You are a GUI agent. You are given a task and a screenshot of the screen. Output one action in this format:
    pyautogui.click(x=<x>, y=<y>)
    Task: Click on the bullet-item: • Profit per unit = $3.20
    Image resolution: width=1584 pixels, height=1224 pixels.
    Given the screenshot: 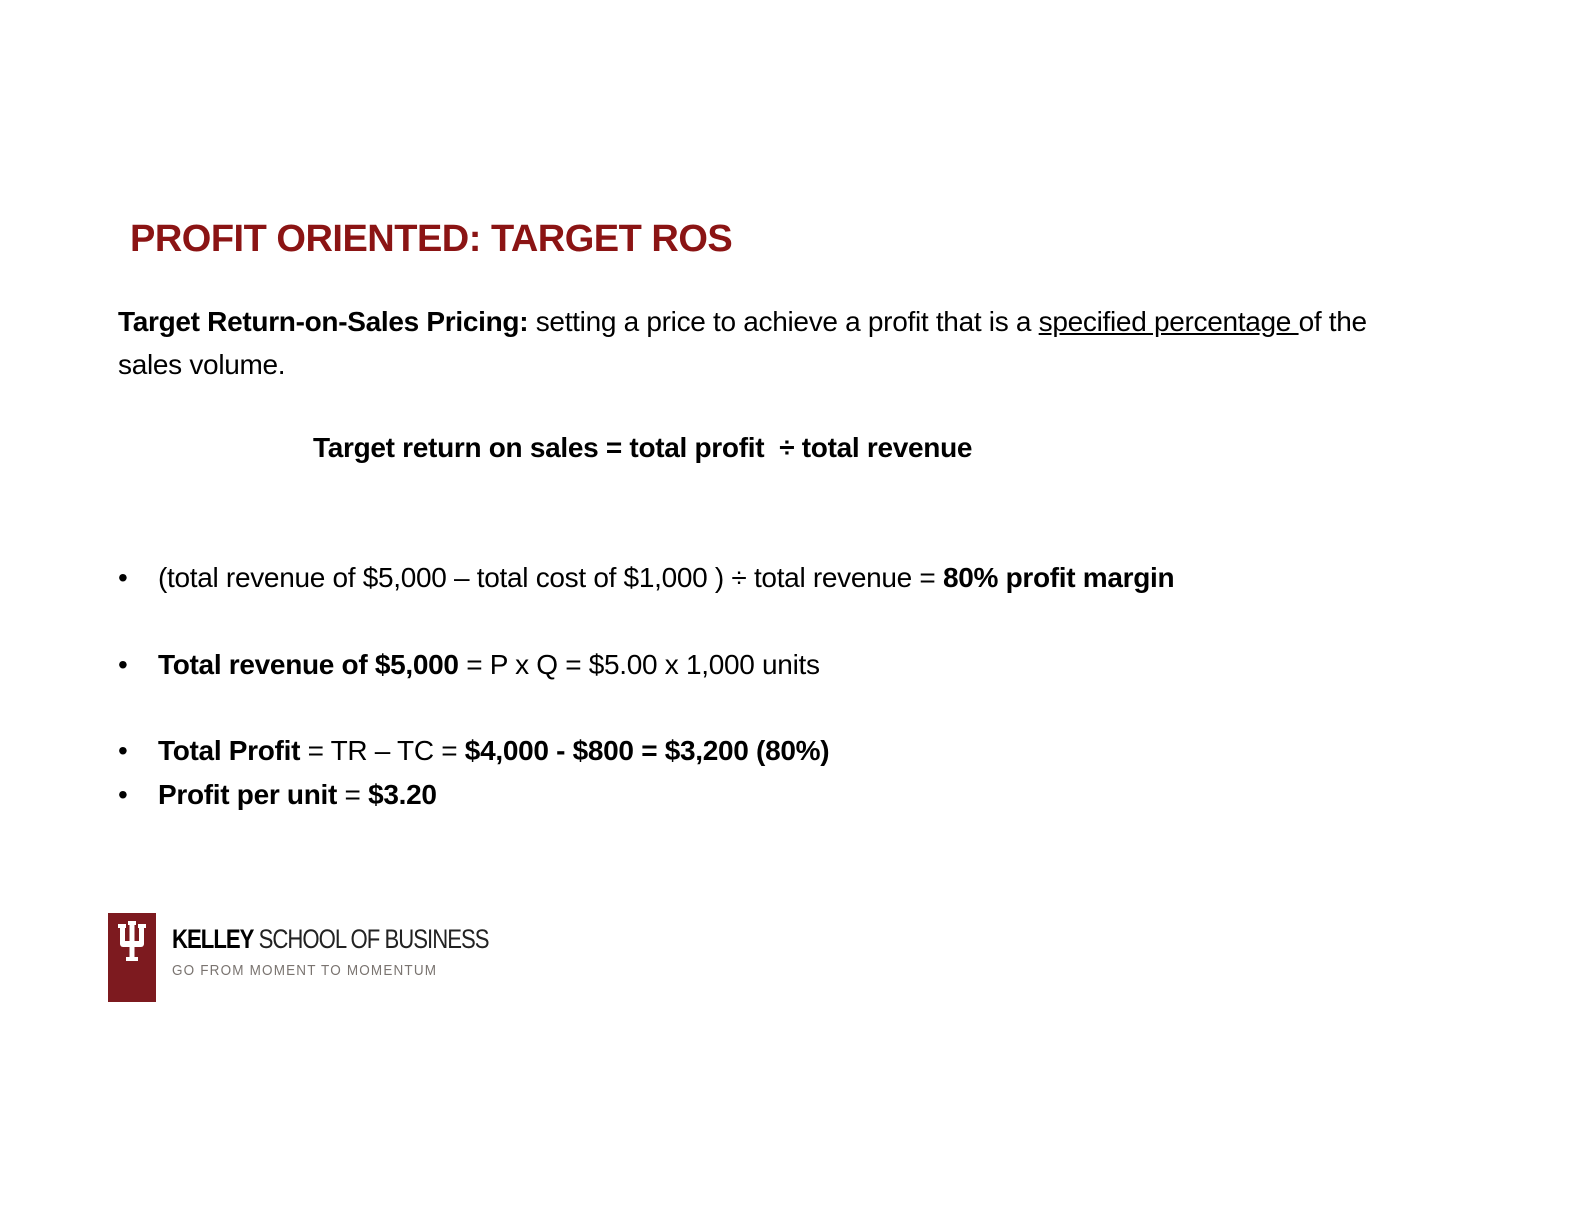 What is the action you would take?
    pyautogui.click(x=277, y=795)
    